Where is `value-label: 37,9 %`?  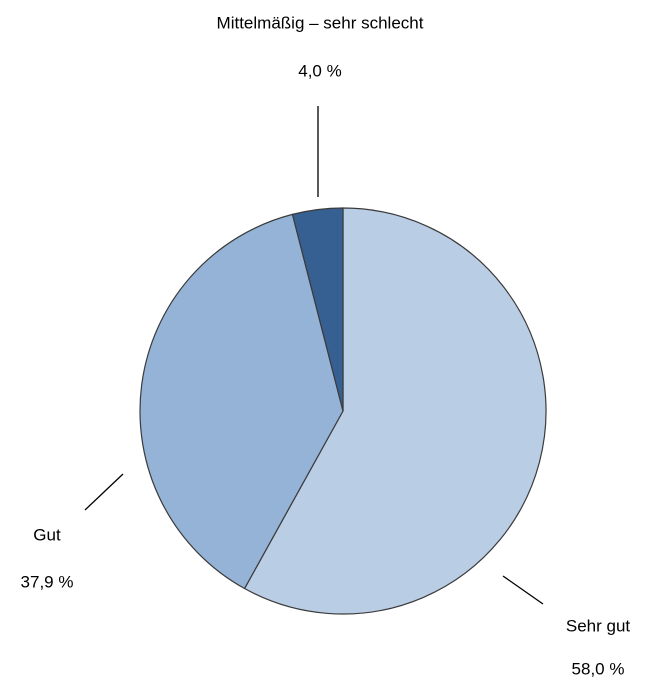 value-label: 37,9 % is located at coordinates (47, 581).